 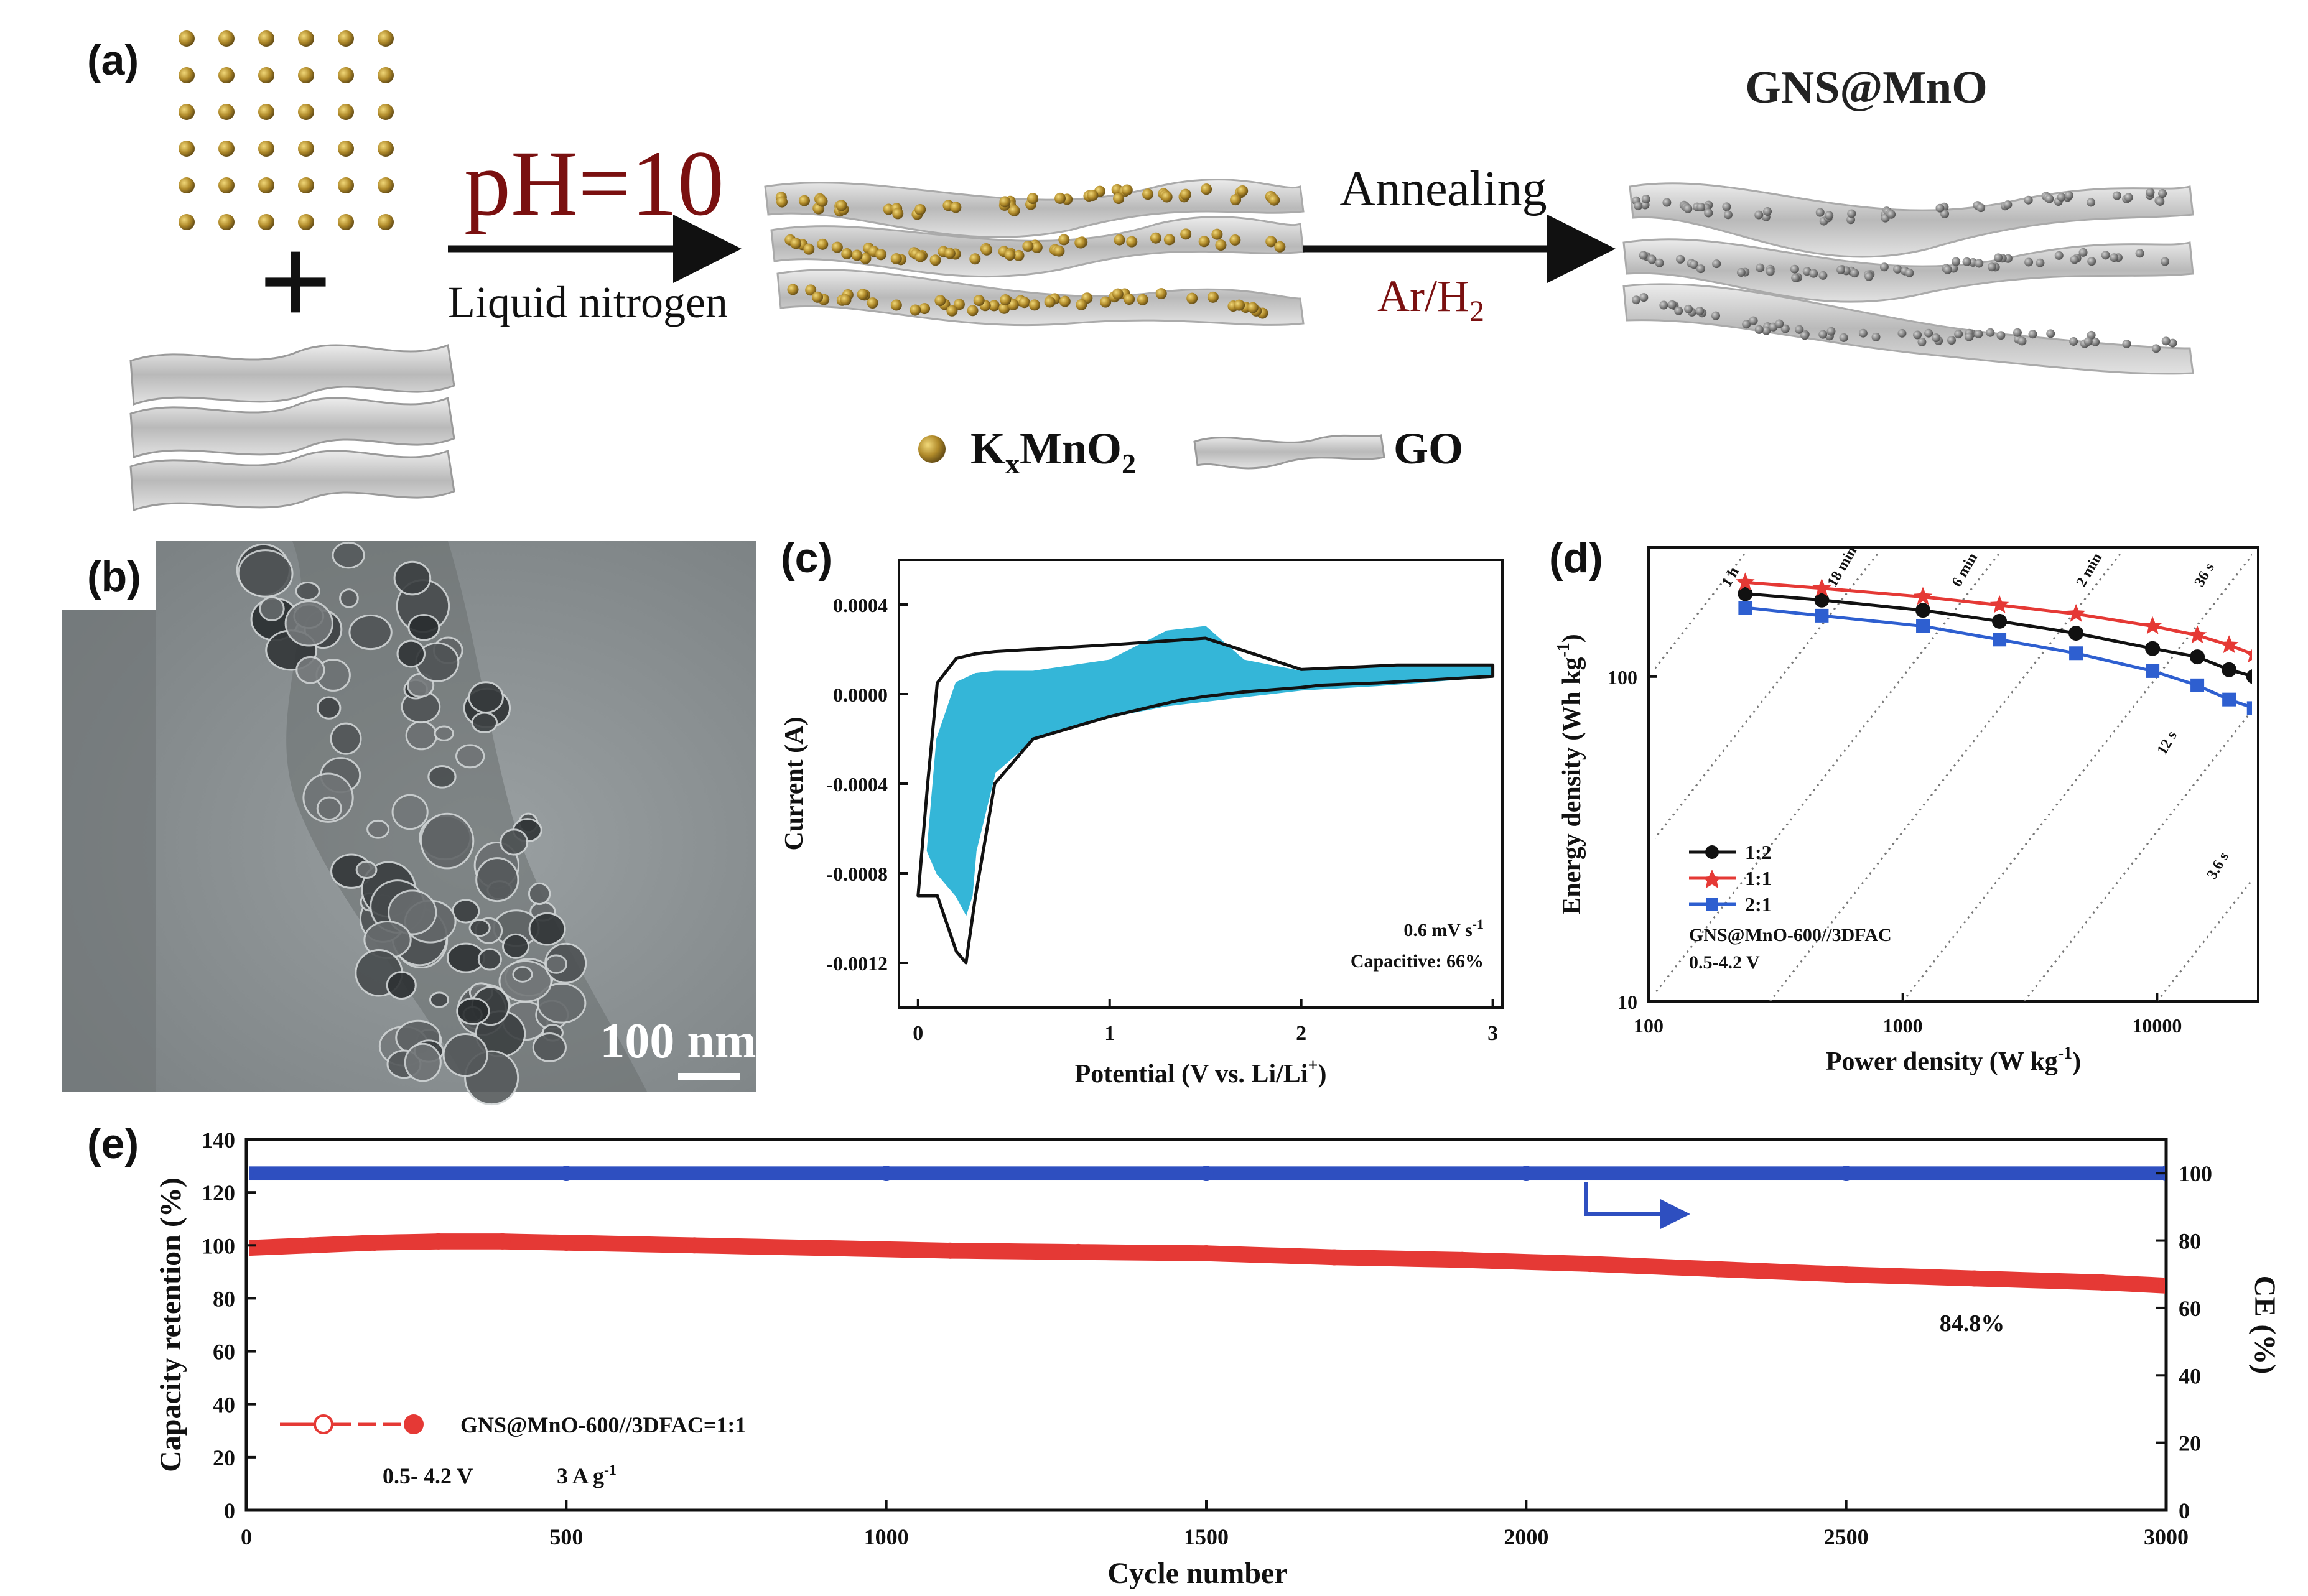 What do you see at coordinates (113, 1143) in the screenshot?
I see `panel-label-e: (e)` at bounding box center [113, 1143].